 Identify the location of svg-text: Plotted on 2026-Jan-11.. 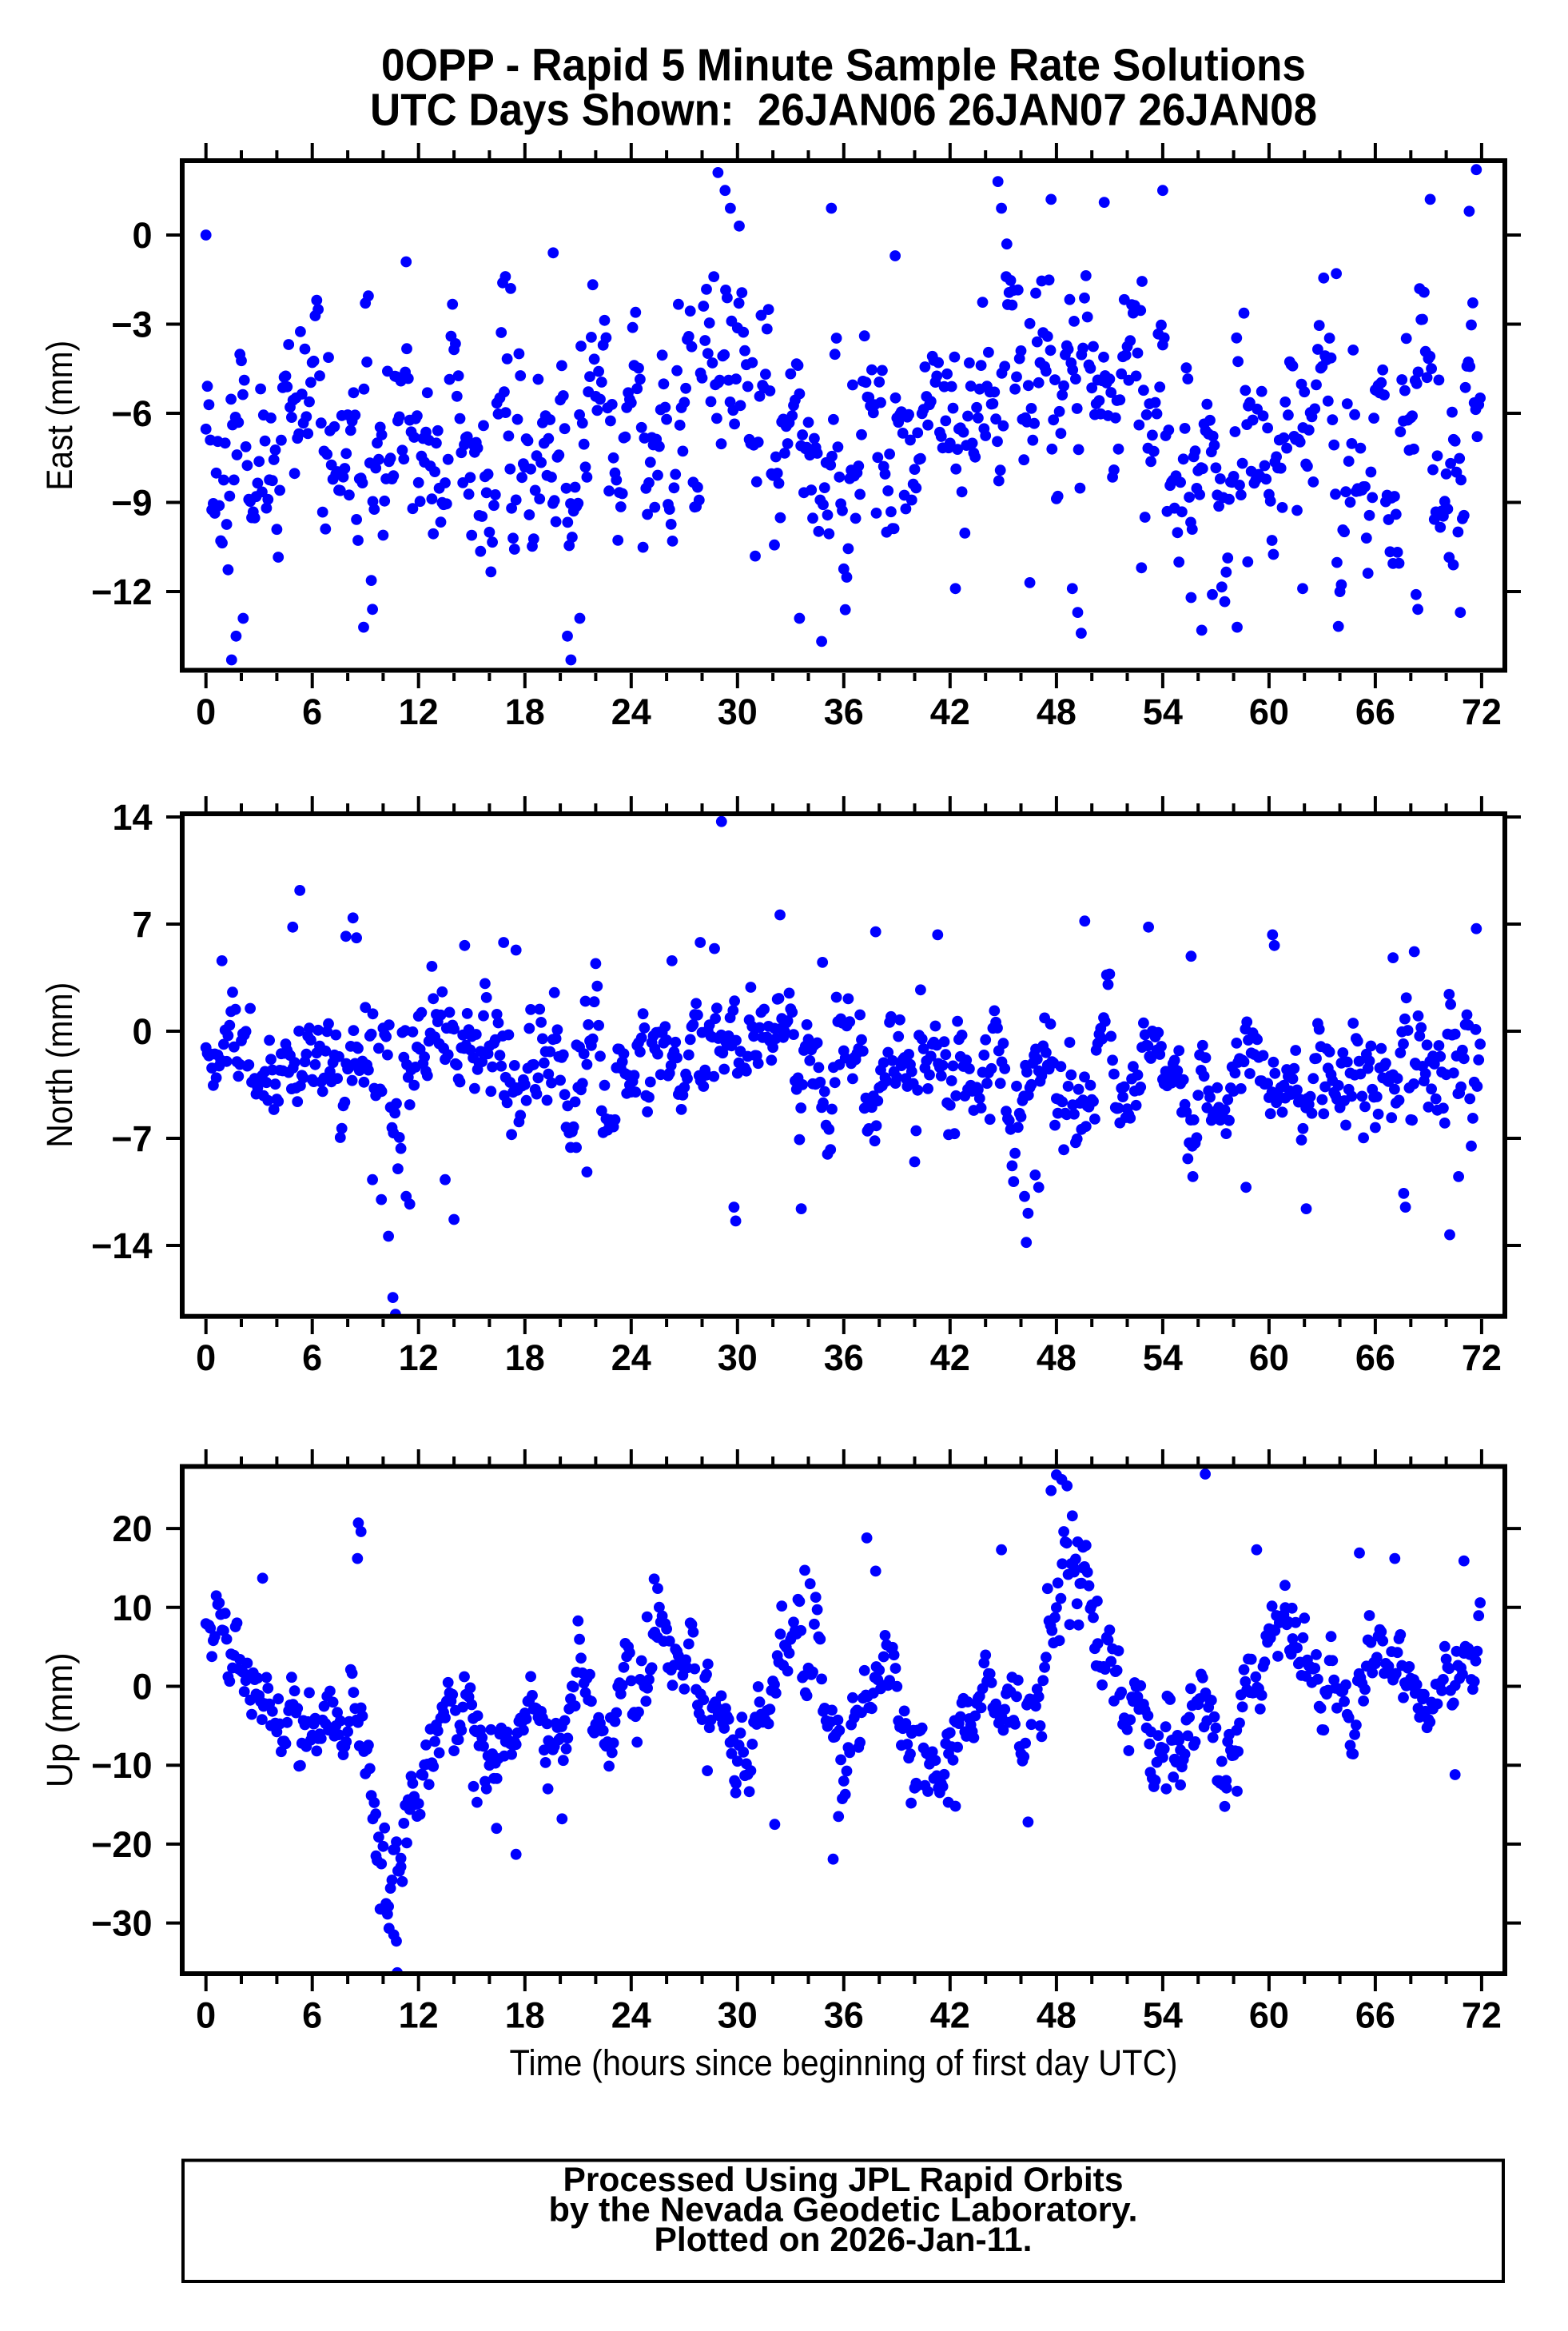
(844, 2240).